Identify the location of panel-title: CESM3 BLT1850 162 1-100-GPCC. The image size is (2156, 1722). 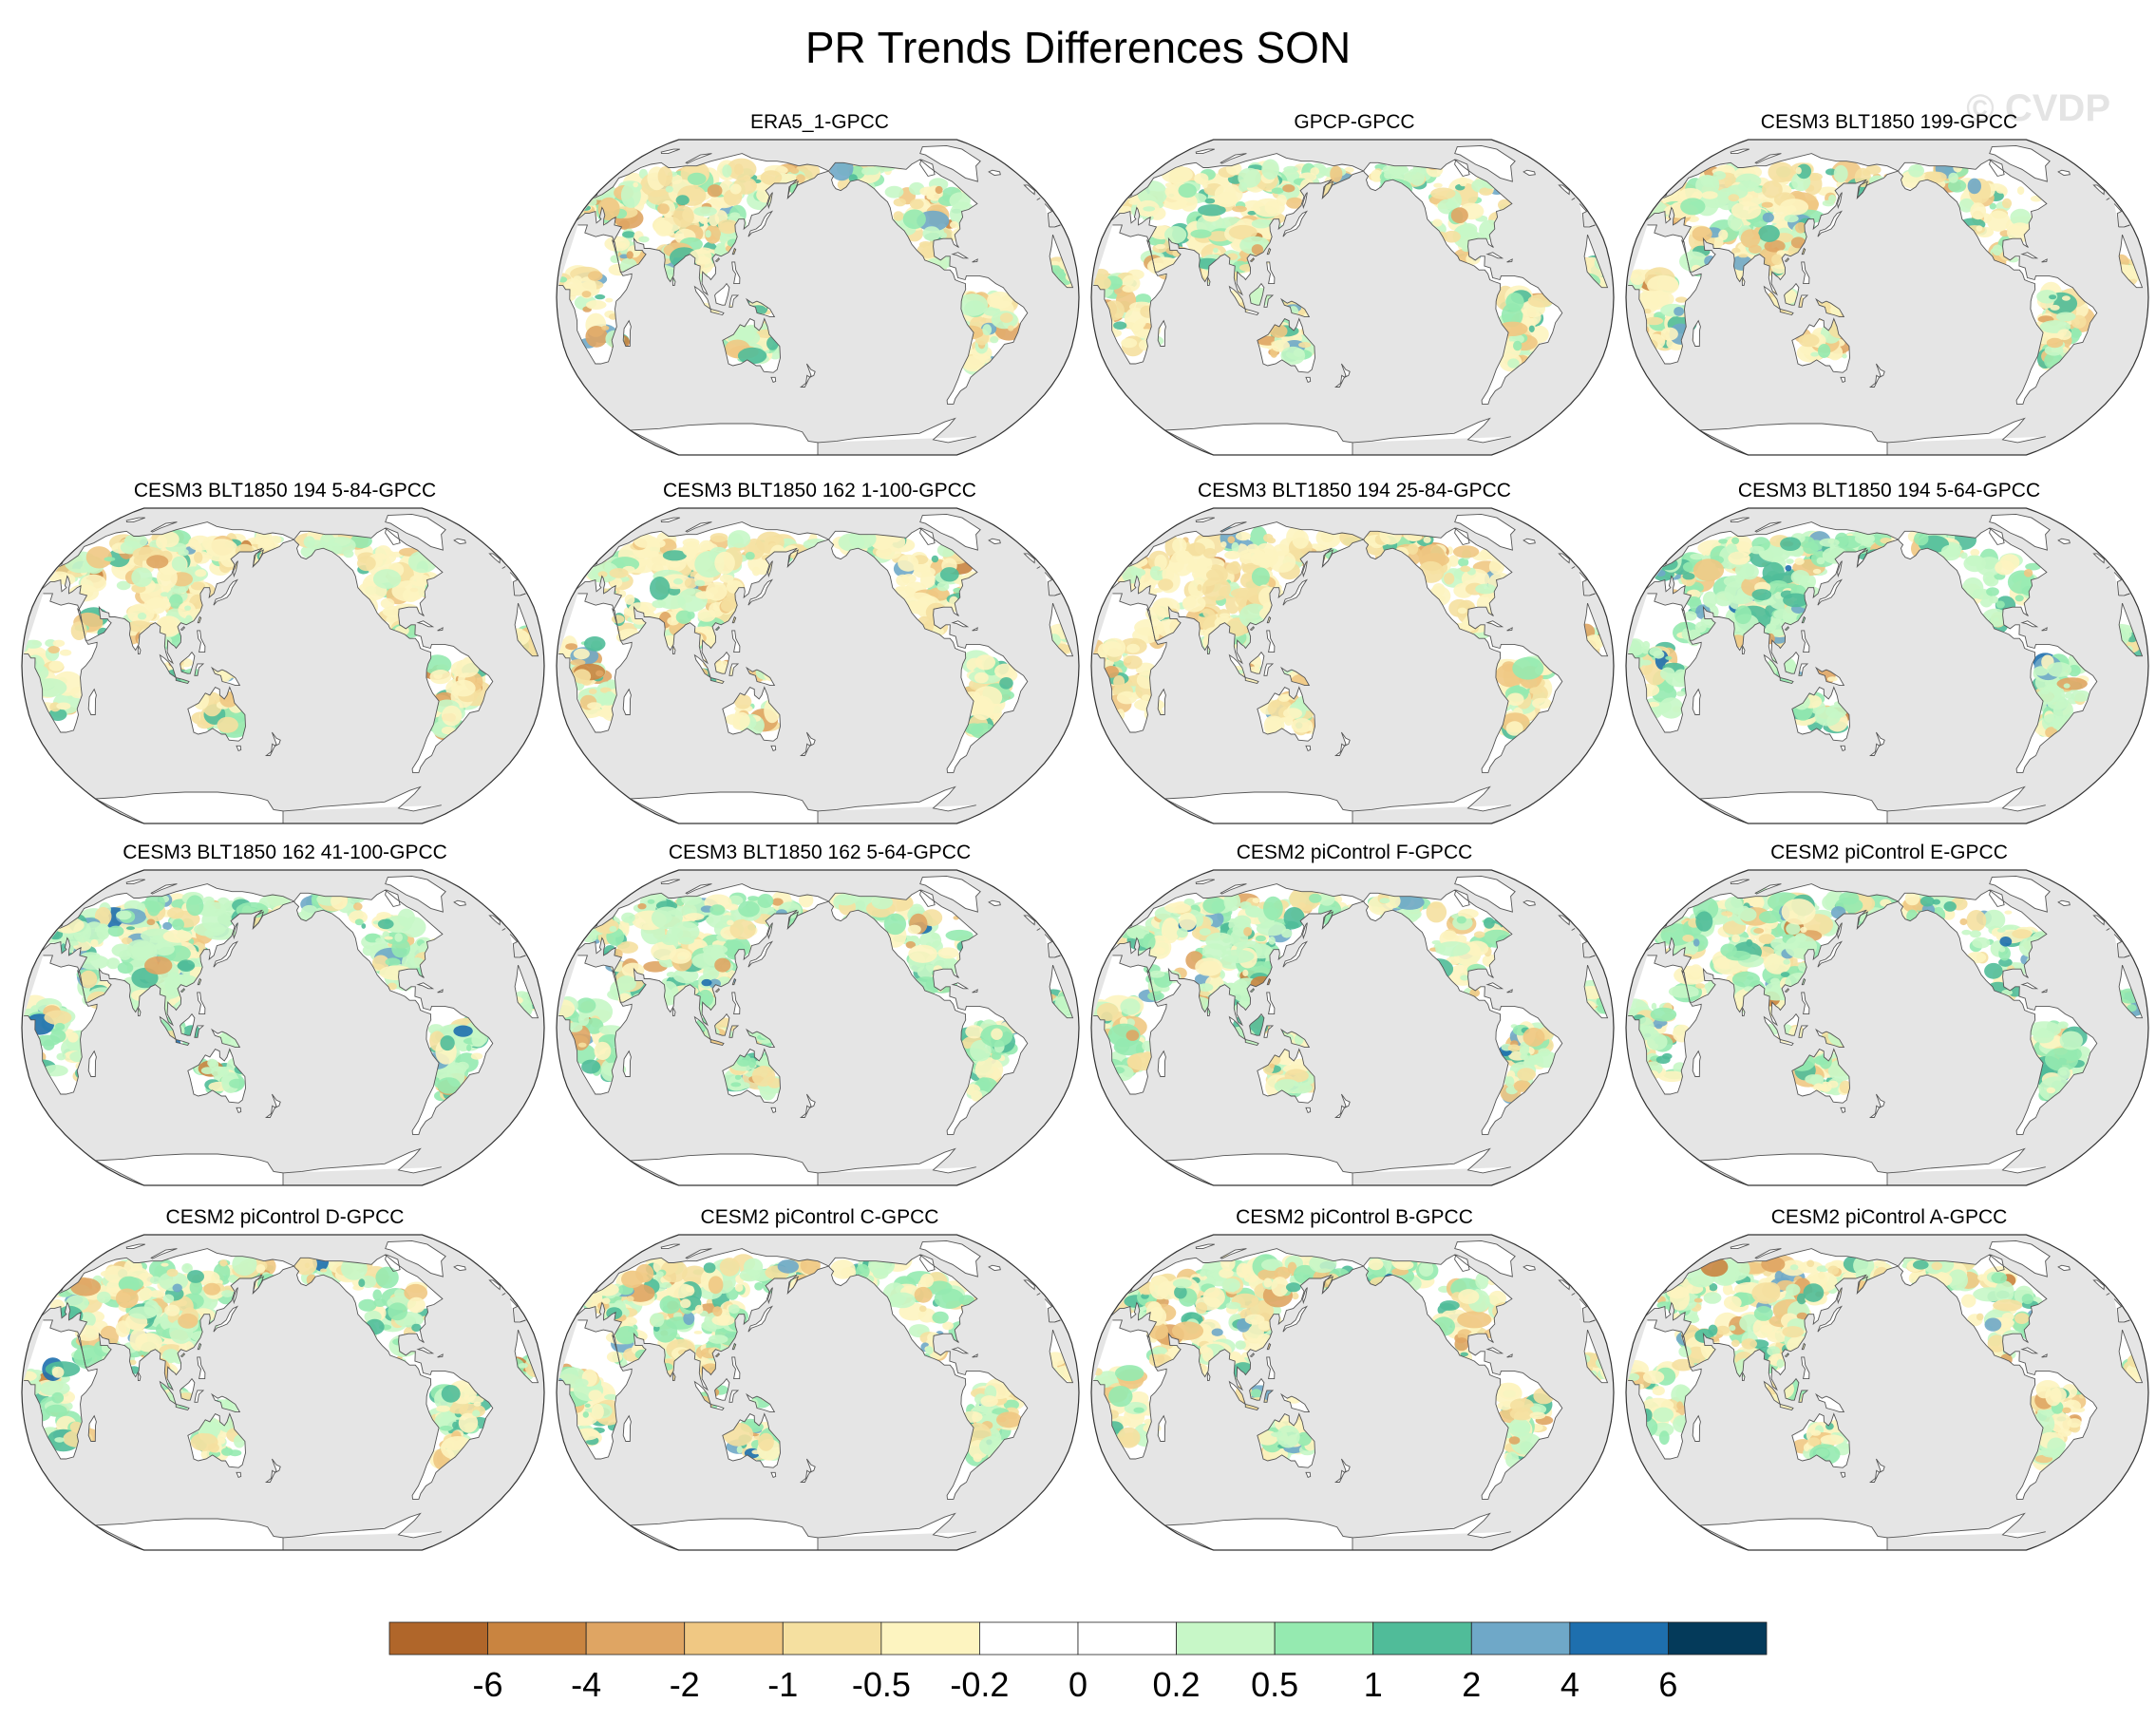
(820, 490).